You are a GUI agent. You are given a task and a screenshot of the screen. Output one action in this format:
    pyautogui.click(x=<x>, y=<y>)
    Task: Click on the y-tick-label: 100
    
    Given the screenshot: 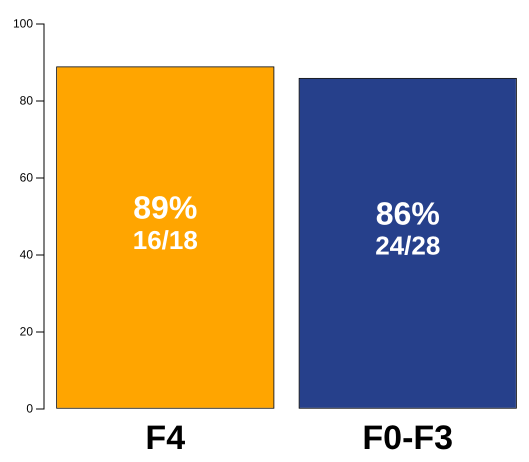 What is the action you would take?
    pyautogui.click(x=23, y=23)
    